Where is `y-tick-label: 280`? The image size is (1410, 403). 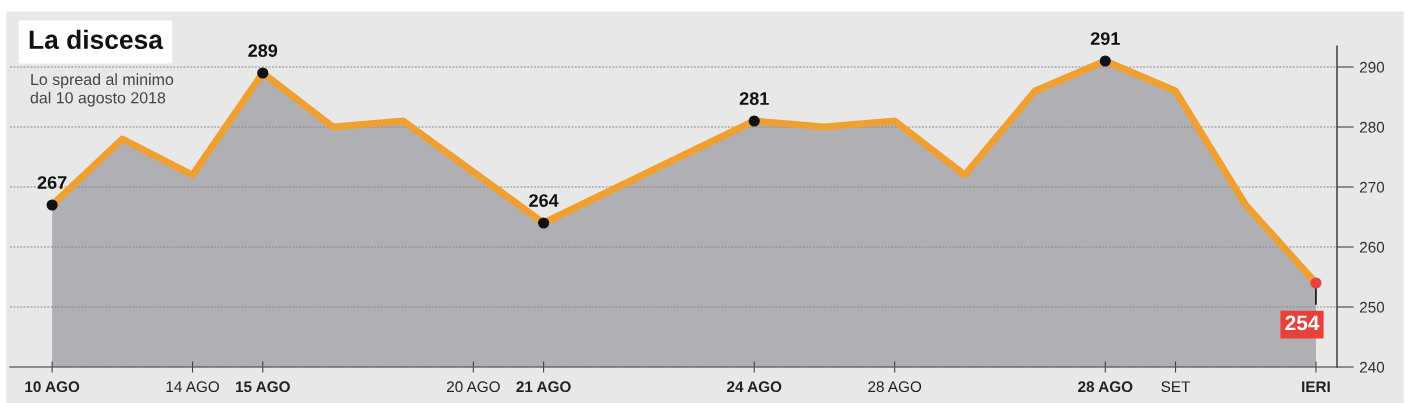 y-tick-label: 280 is located at coordinates (1372, 127).